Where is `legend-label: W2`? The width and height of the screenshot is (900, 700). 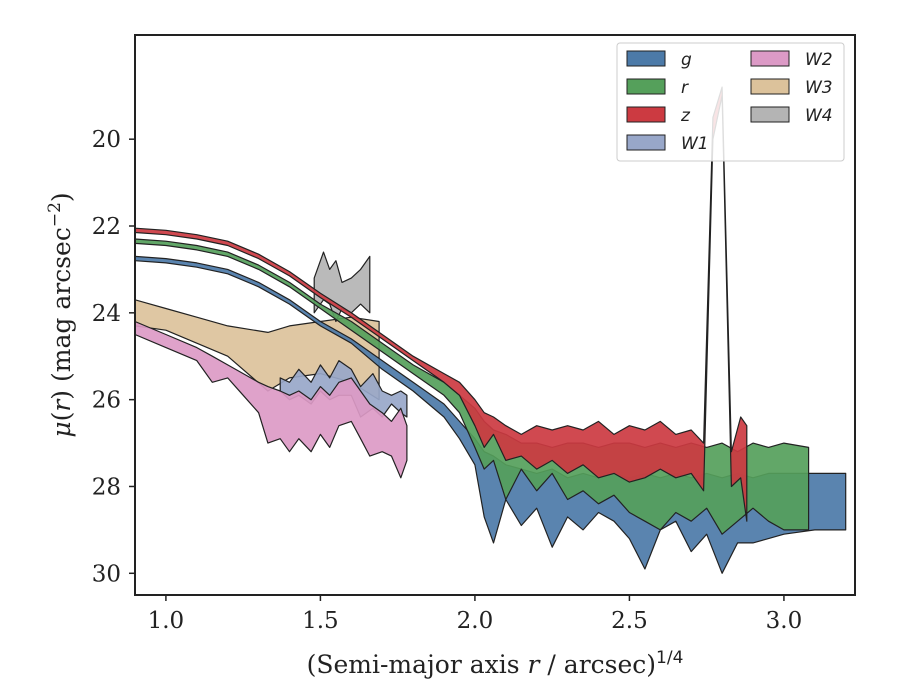
legend-label: W2 is located at coordinates (819, 60).